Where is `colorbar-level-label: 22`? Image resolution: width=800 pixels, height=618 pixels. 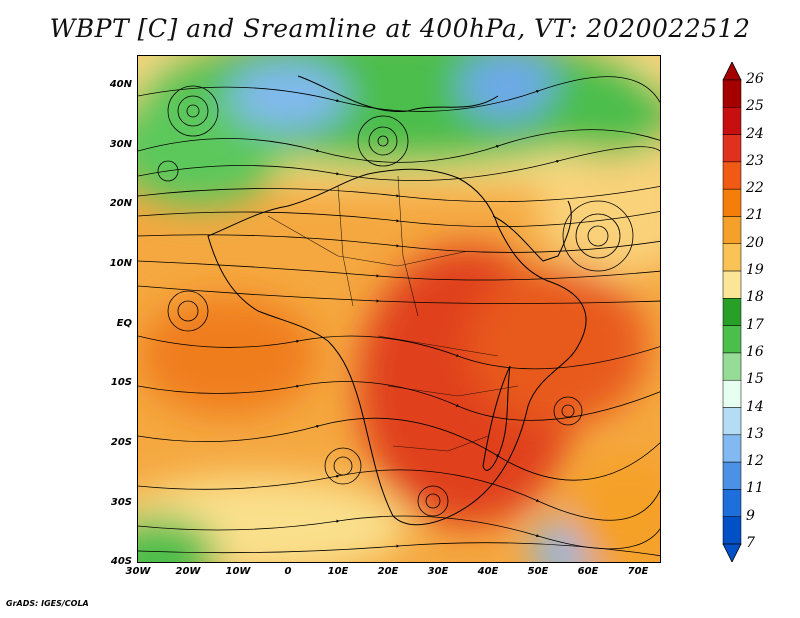 colorbar-level-label: 22 is located at coordinates (755, 188).